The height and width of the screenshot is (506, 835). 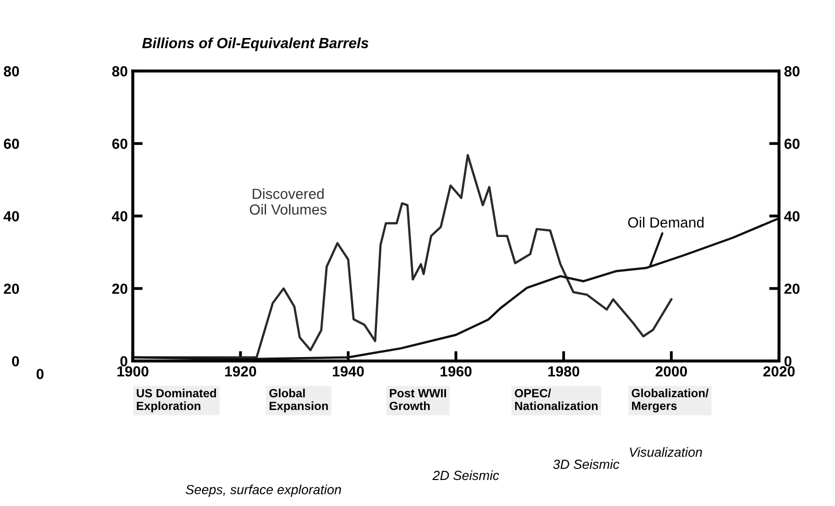 What do you see at coordinates (11, 216) in the screenshot?
I see `y3-tick-label: 40` at bounding box center [11, 216].